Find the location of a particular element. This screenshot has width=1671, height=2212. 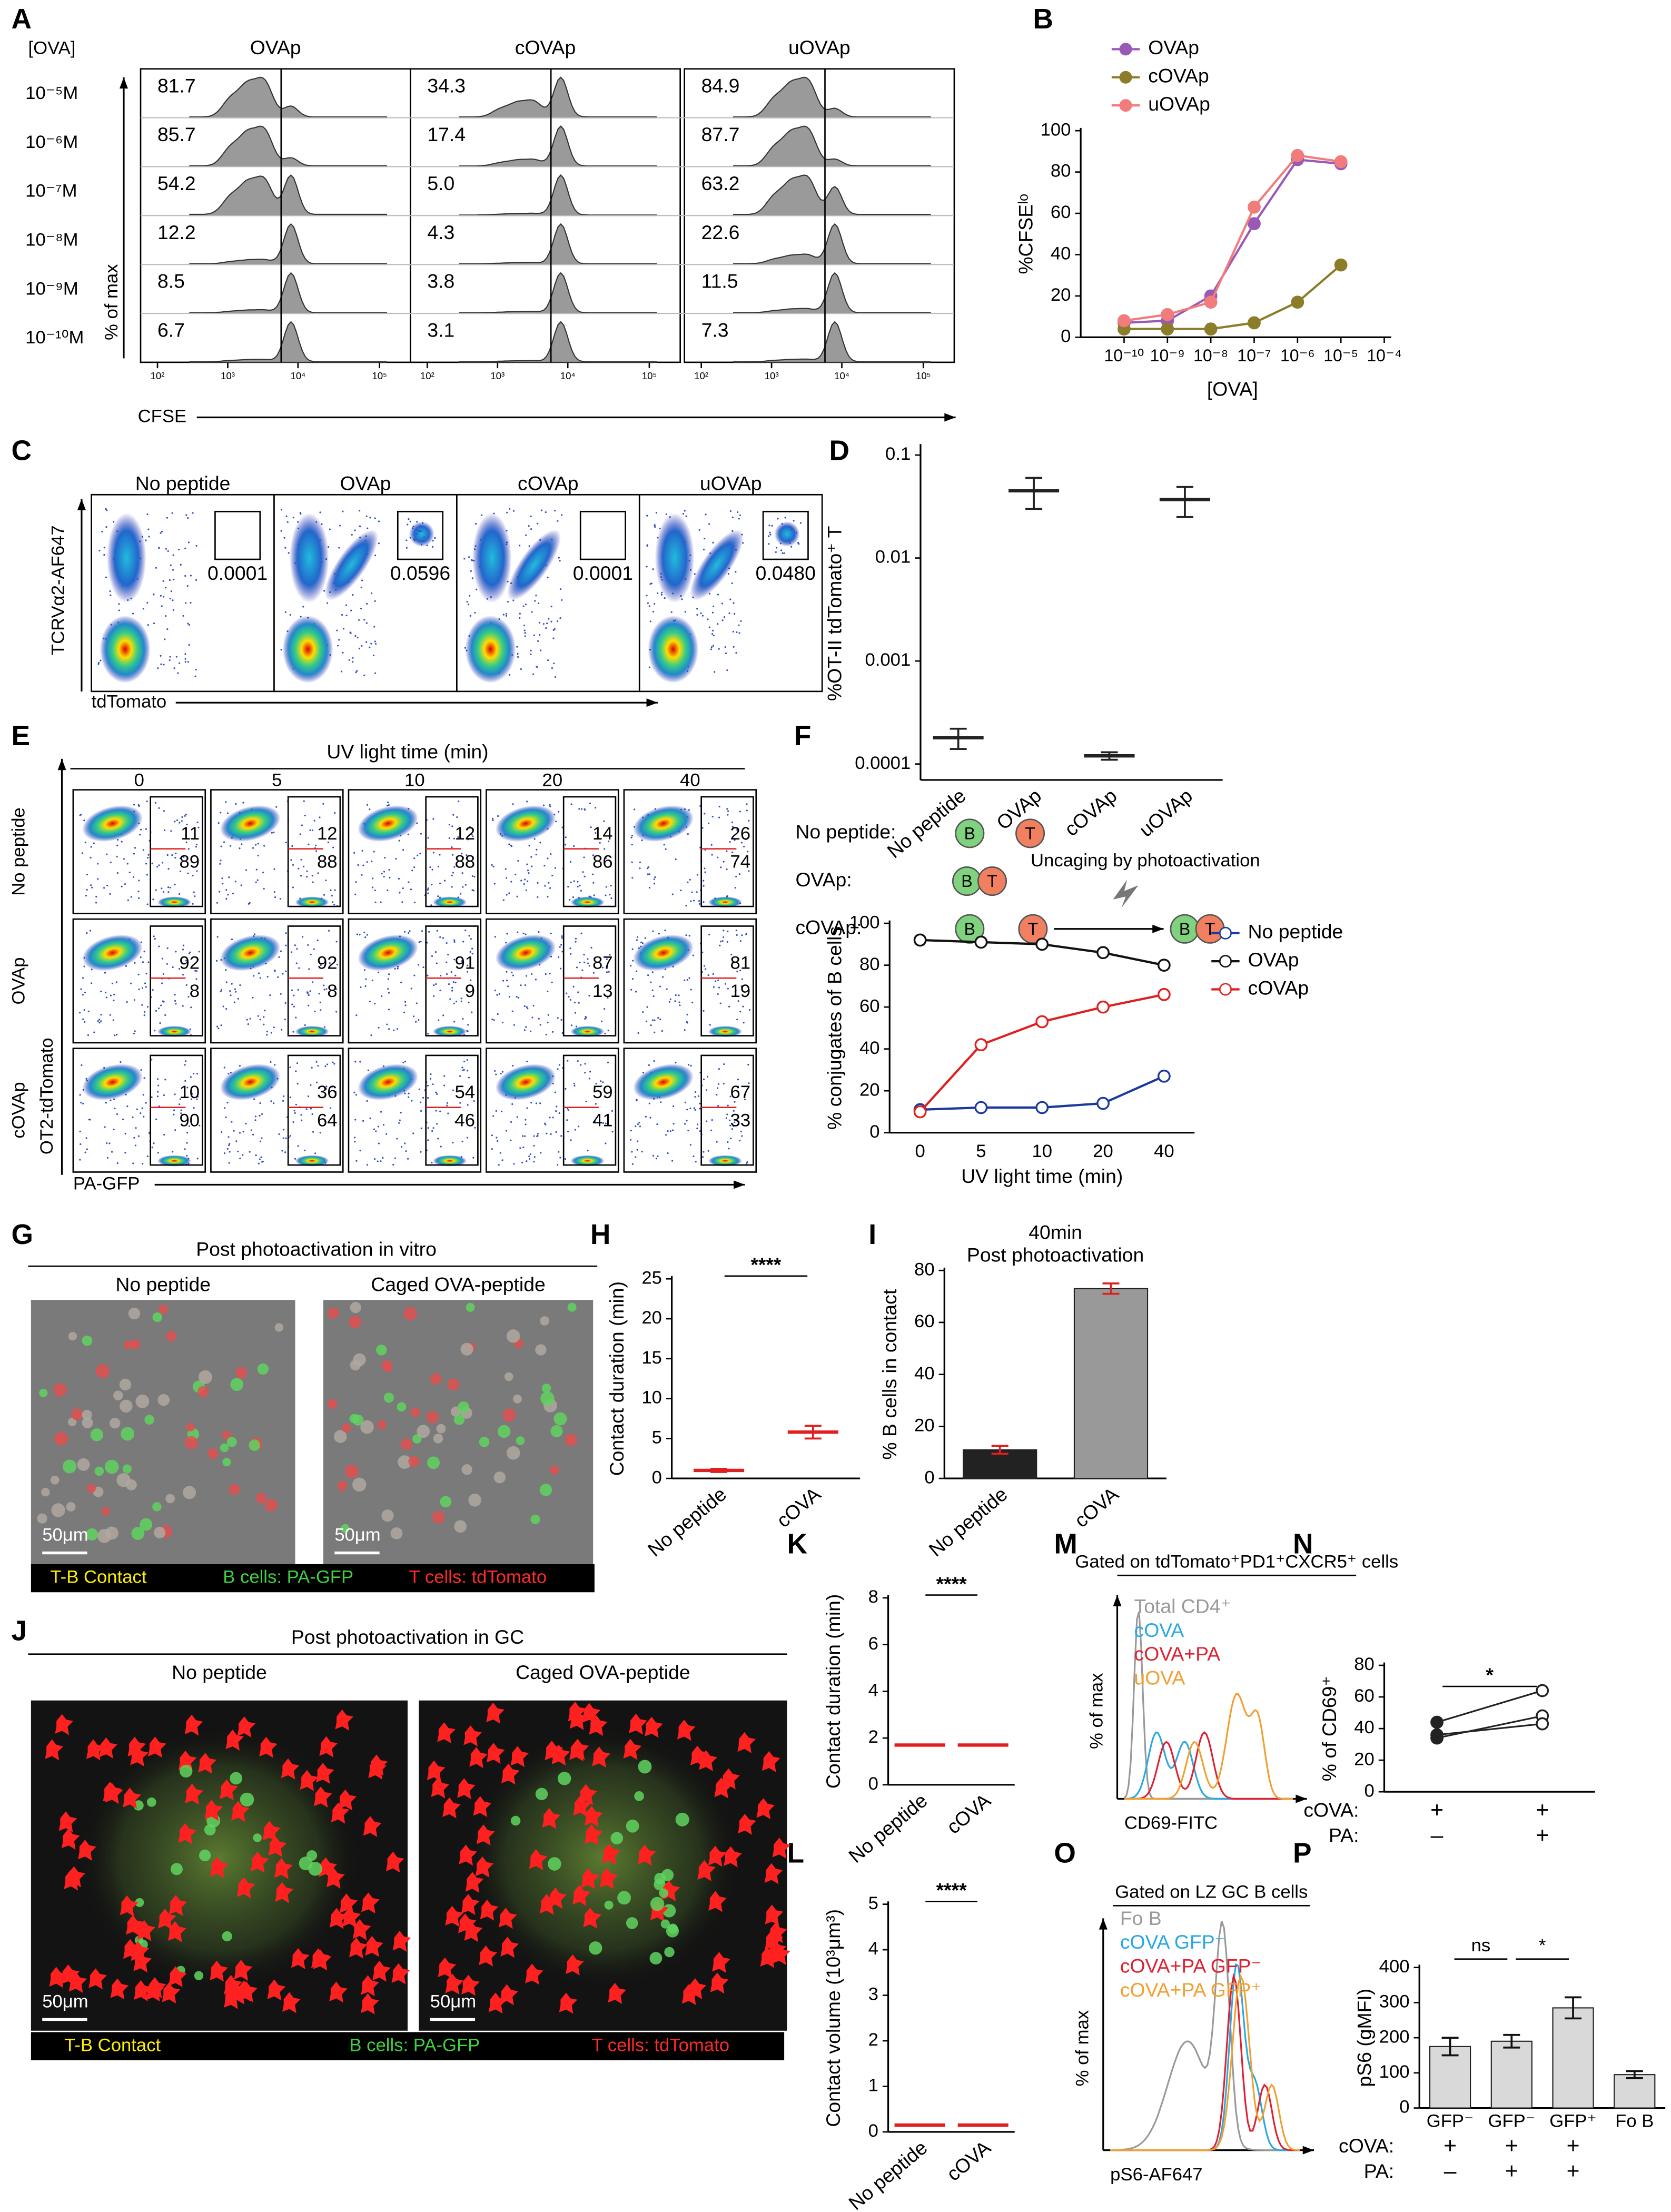

condition-label: + is located at coordinates (1573, 2146).